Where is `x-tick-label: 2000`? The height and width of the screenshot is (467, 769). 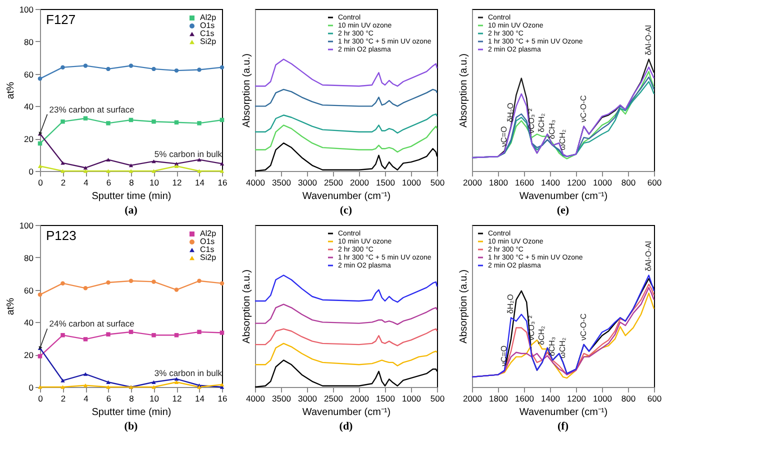
x-tick-label: 2000 is located at coordinates (360, 399).